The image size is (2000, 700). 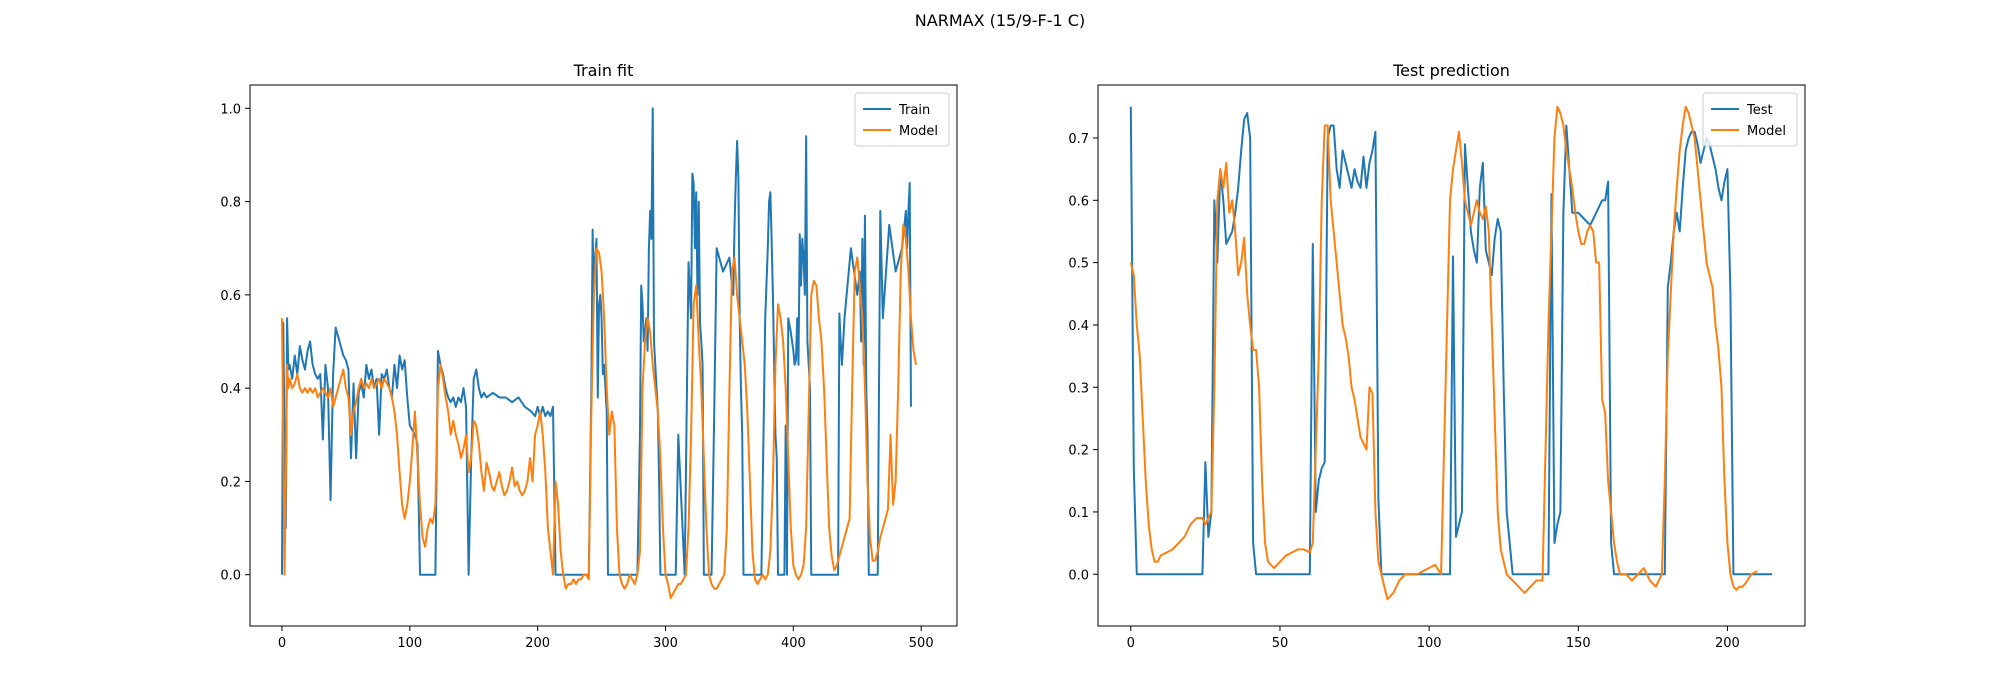 I want to click on train-fit-legend-label: Model, so click(x=918, y=131).